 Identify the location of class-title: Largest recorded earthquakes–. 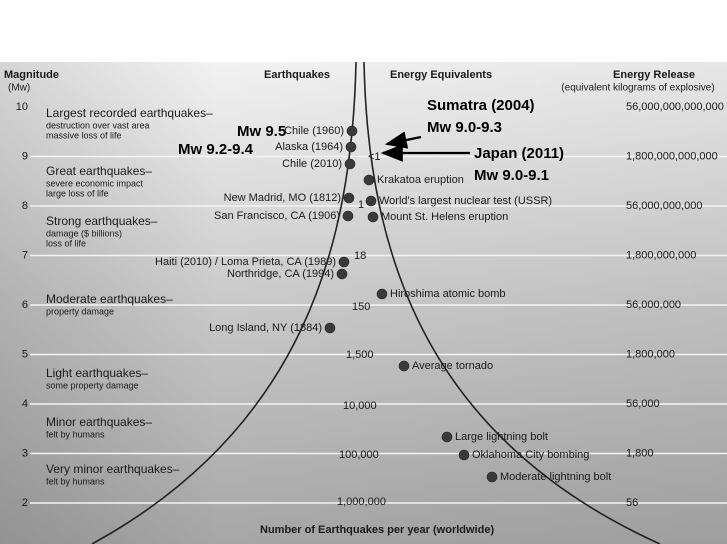
(129, 113).